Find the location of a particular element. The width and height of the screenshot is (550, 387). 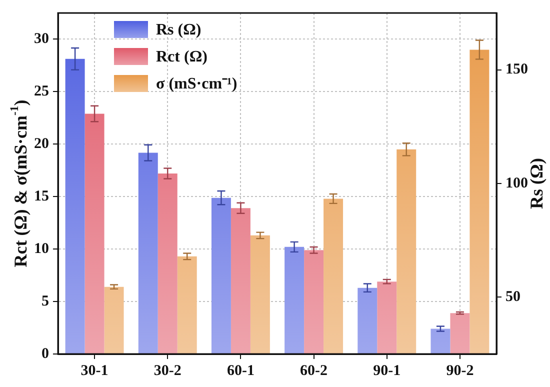

y-tick-label: 15 is located at coordinates (41, 196).